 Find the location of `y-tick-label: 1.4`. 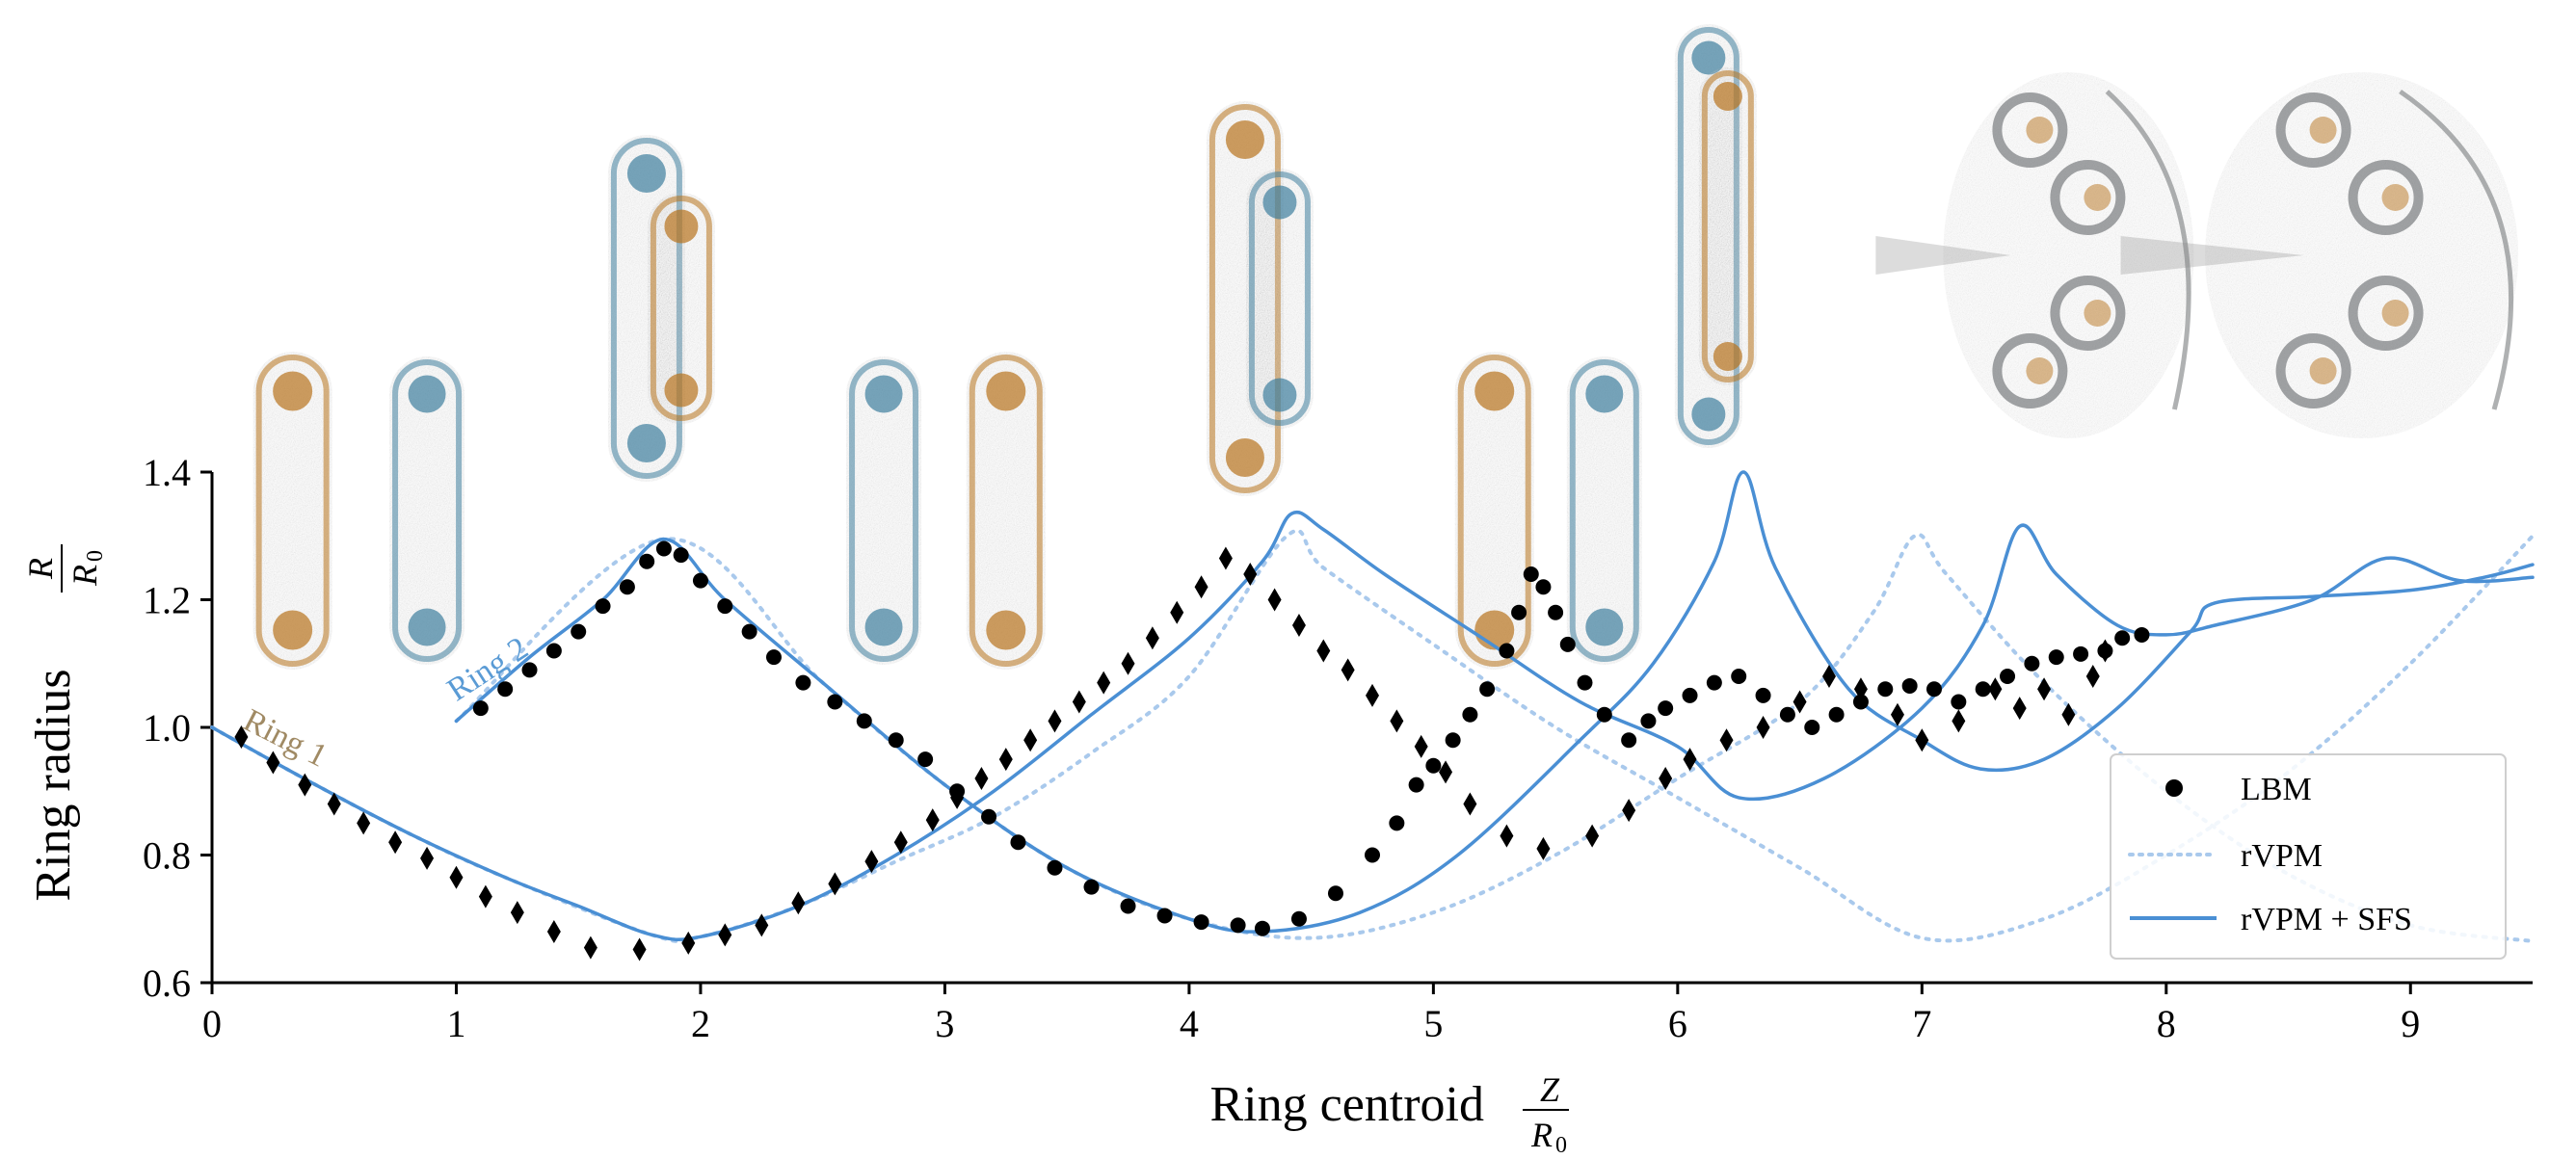

y-tick-label: 1.4 is located at coordinates (167, 473).